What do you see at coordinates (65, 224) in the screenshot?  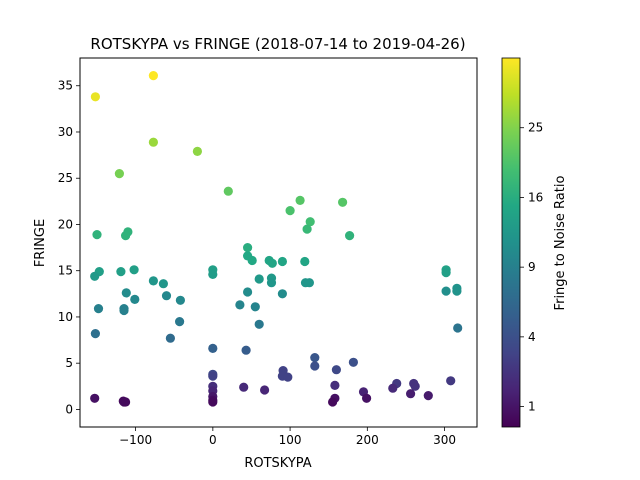 I see `y-tick-label: 20` at bounding box center [65, 224].